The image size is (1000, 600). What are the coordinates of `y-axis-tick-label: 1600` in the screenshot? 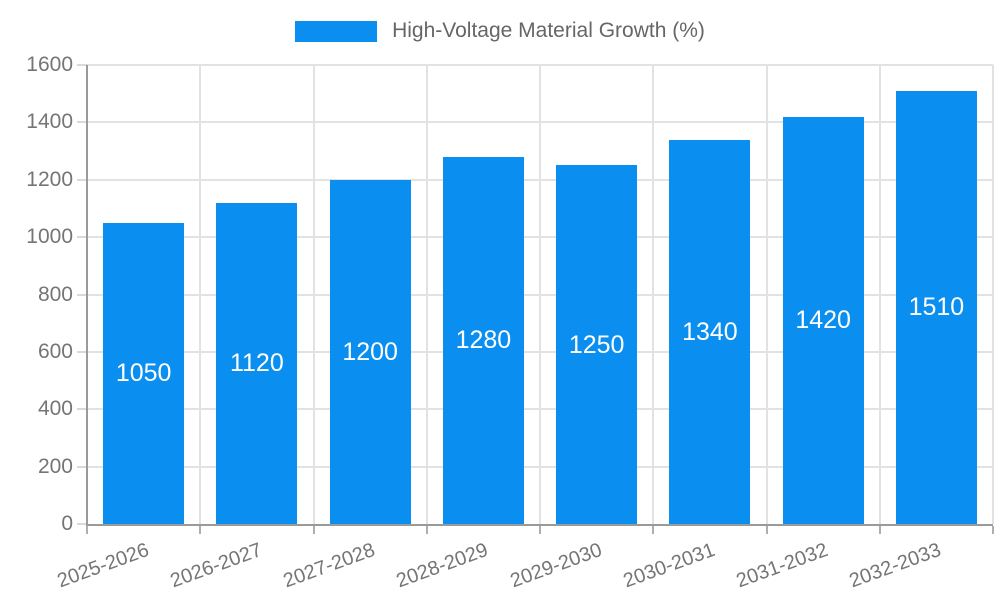 It's located at (49, 64).